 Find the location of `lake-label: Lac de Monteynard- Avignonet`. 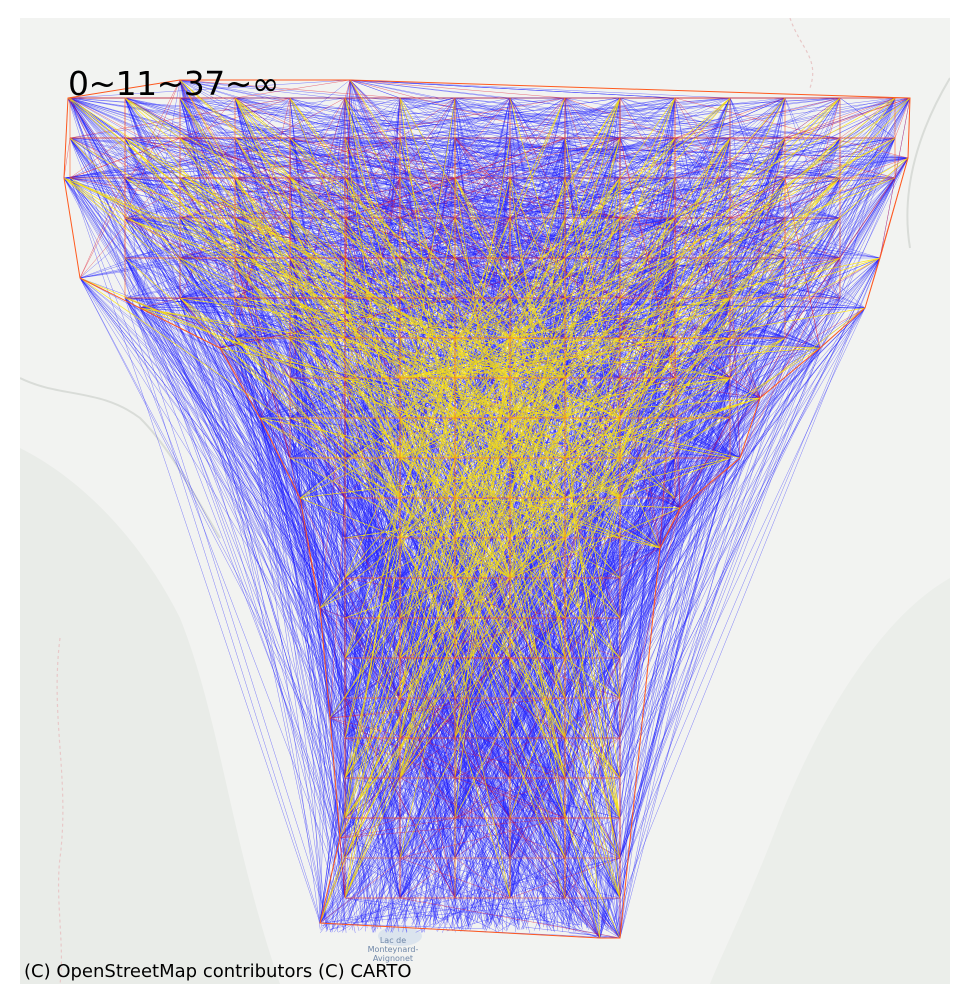

lake-label: Lac de Monteynard- Avignonet is located at coordinates (393, 949).